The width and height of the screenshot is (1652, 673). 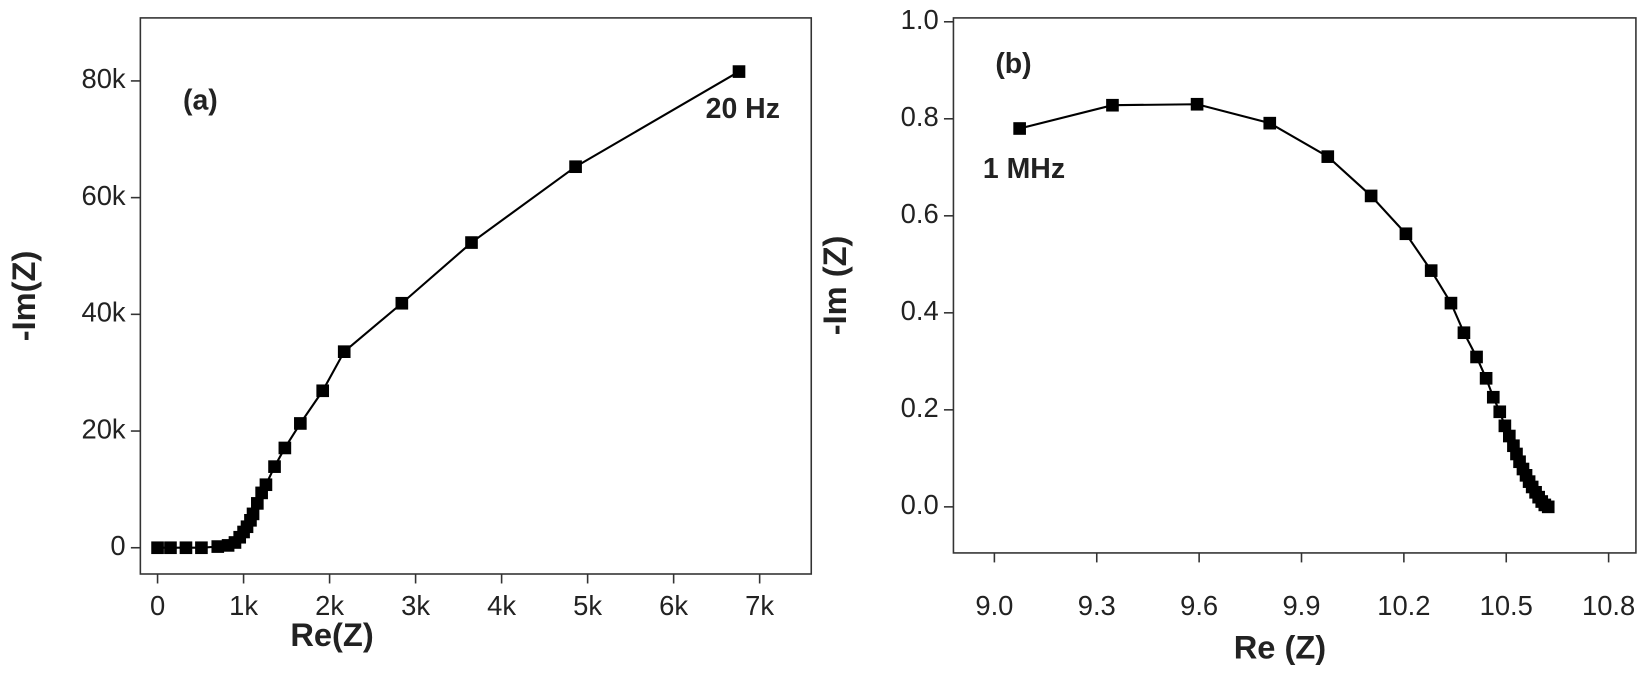 What do you see at coordinates (103, 312) in the screenshot?
I see `y-tick-label: 40k` at bounding box center [103, 312].